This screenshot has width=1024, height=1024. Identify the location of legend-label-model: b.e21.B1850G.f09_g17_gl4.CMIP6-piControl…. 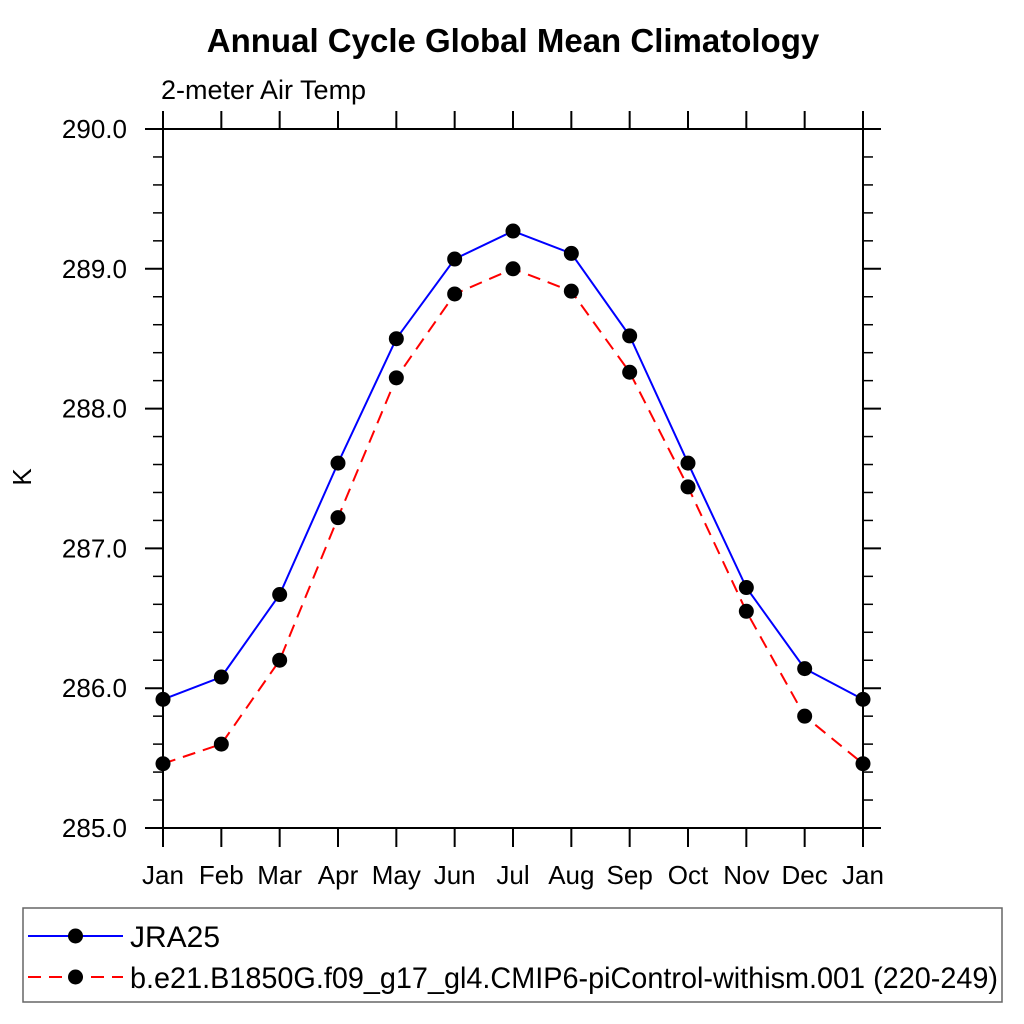
(564, 978).